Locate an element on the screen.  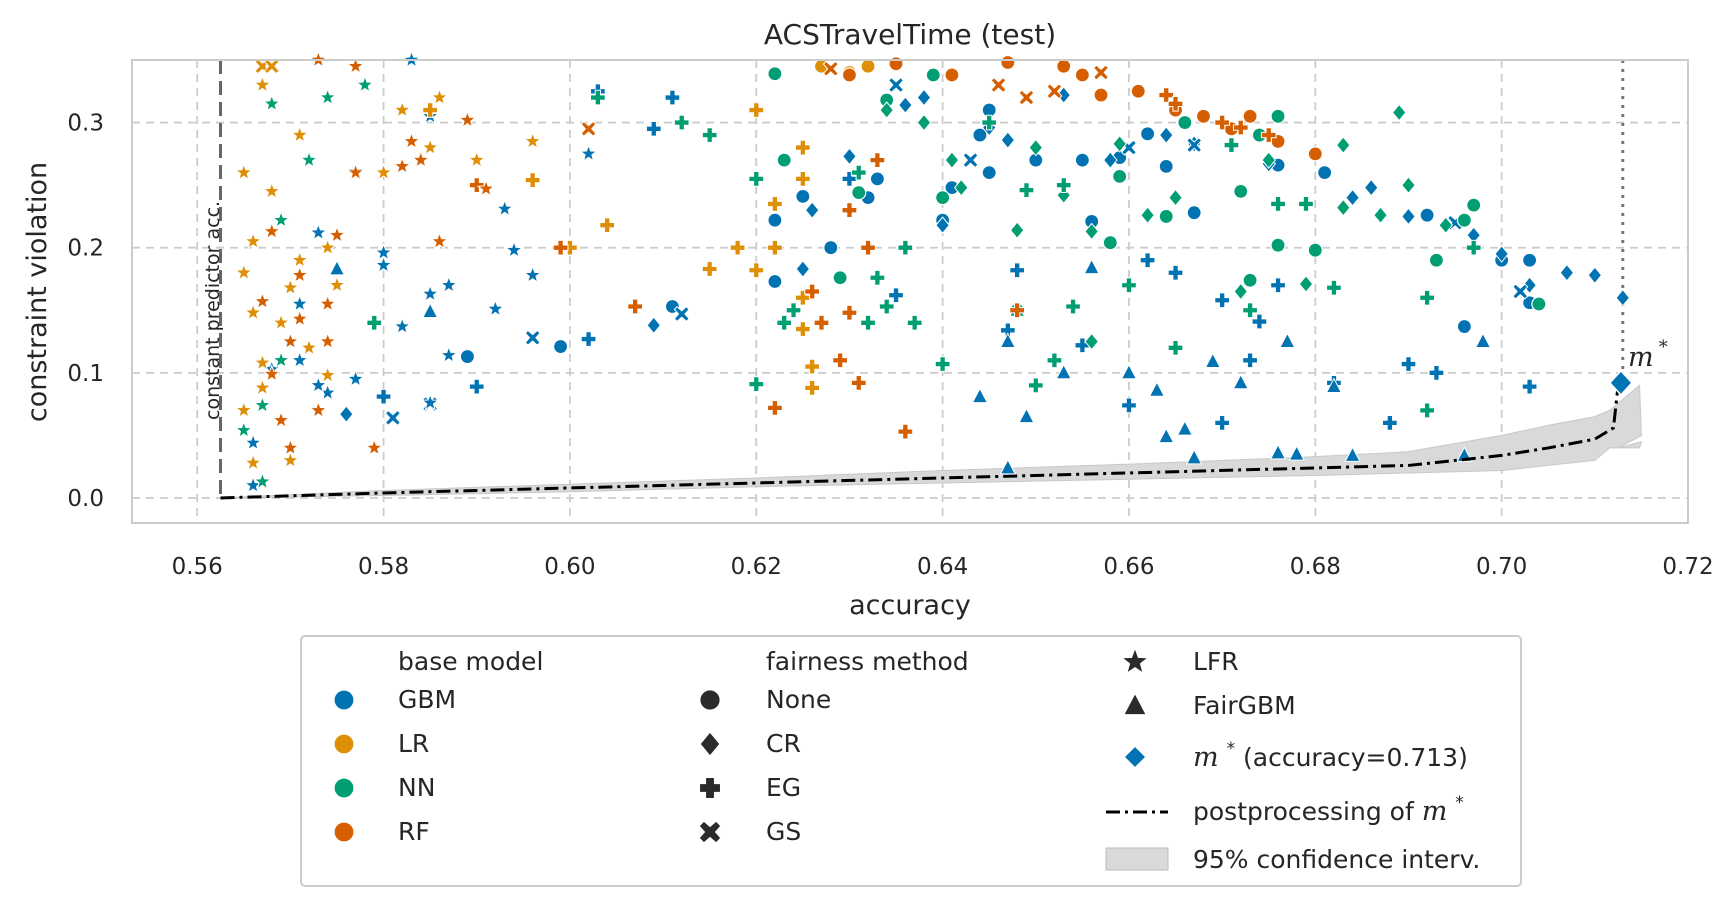
point-lr-cross is located at coordinates (271, 66).